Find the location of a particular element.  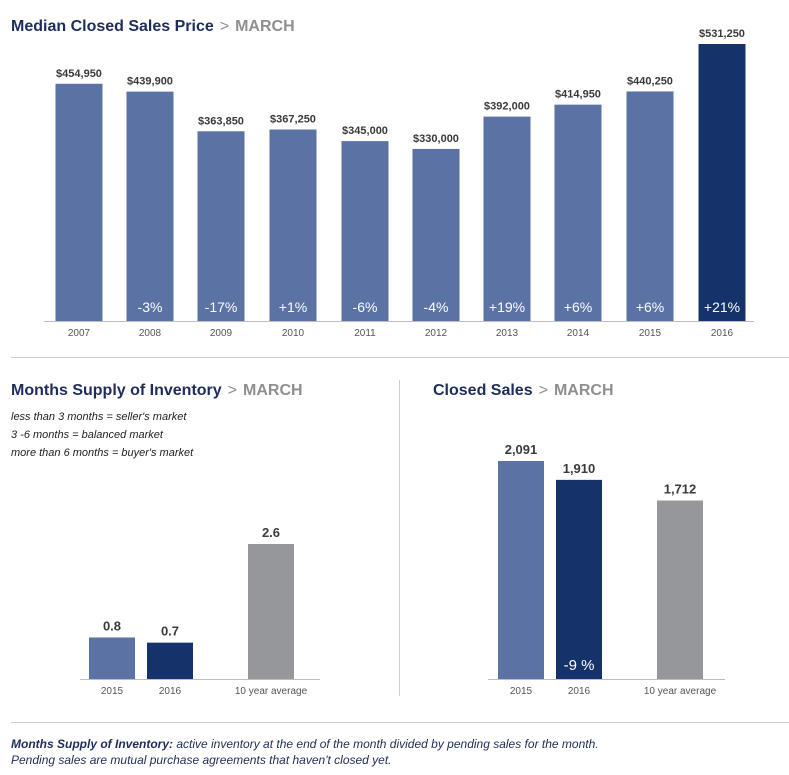

vertical-divider is located at coordinates (399, 538).